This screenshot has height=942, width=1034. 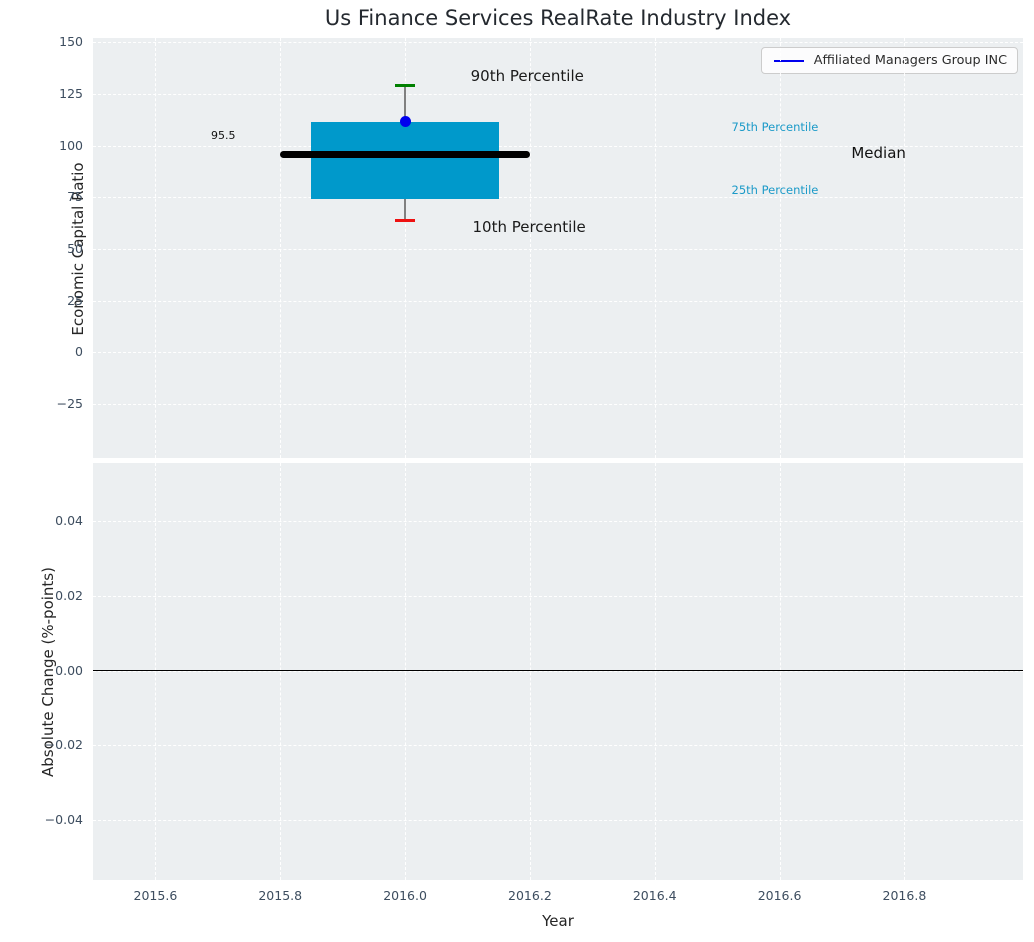 I want to click on p90-cap, so click(x=405, y=86).